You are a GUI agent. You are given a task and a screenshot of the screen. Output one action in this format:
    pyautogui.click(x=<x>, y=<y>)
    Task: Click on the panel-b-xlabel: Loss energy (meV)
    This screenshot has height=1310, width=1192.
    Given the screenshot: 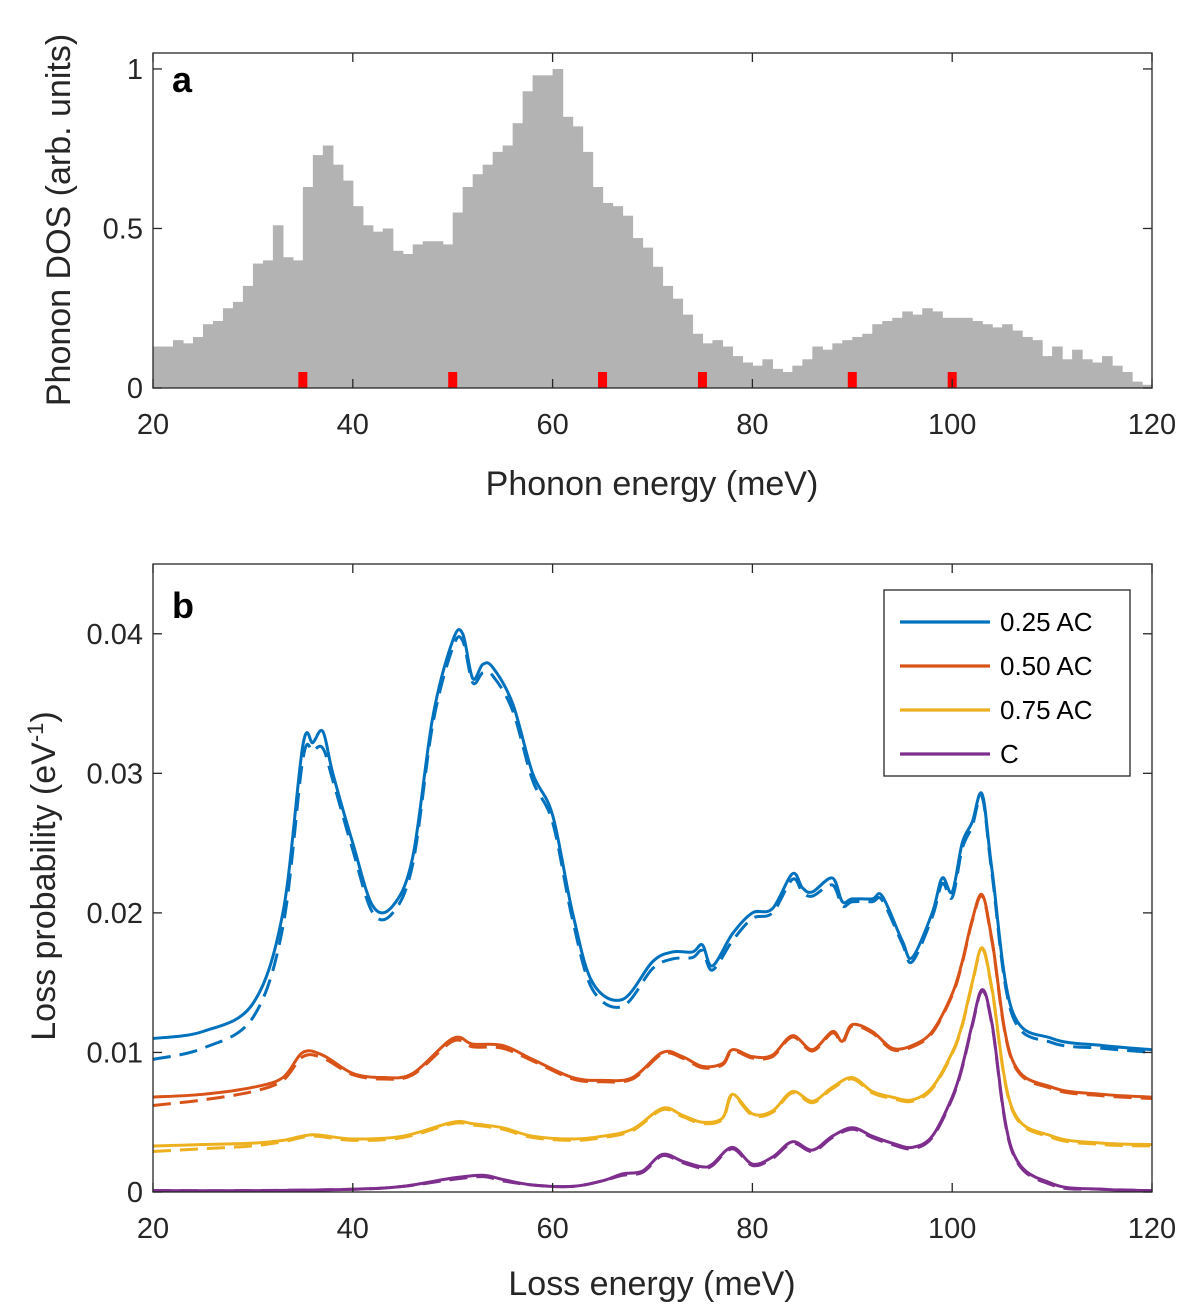 What is the action you would take?
    pyautogui.click(x=651, y=1284)
    